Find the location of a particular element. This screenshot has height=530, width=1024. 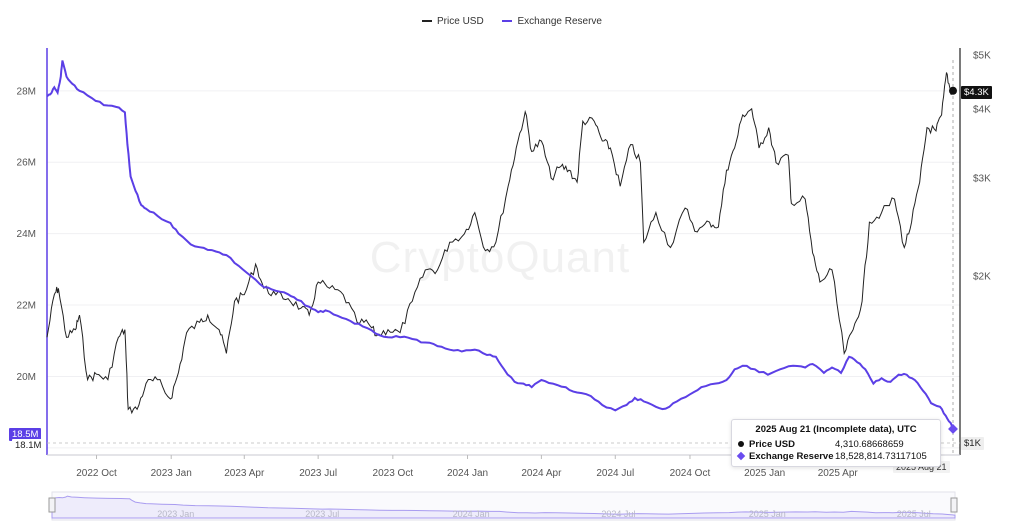

legend-swatch-reserve is located at coordinates (507, 21).